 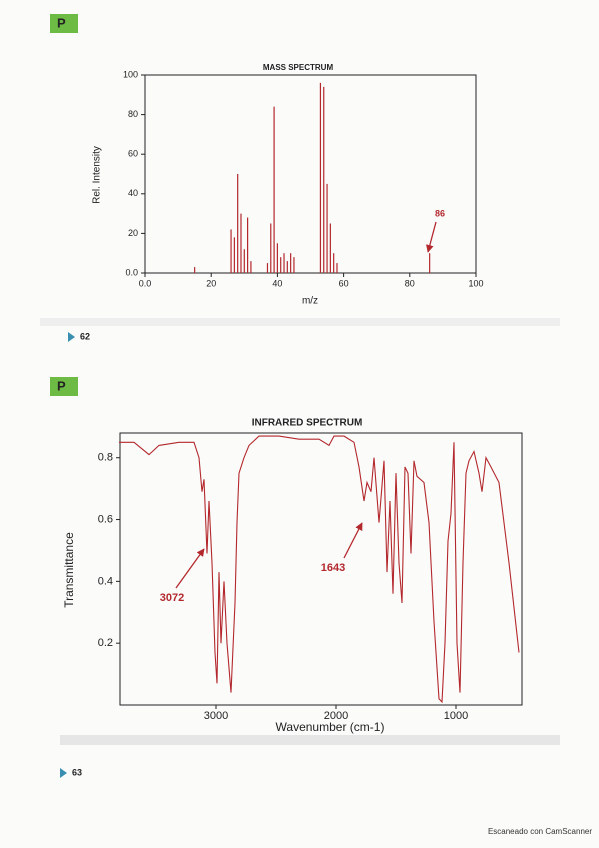 What do you see at coordinates (307, 423) in the screenshot?
I see `chart-title: INFRARED SPECTRUM` at bounding box center [307, 423].